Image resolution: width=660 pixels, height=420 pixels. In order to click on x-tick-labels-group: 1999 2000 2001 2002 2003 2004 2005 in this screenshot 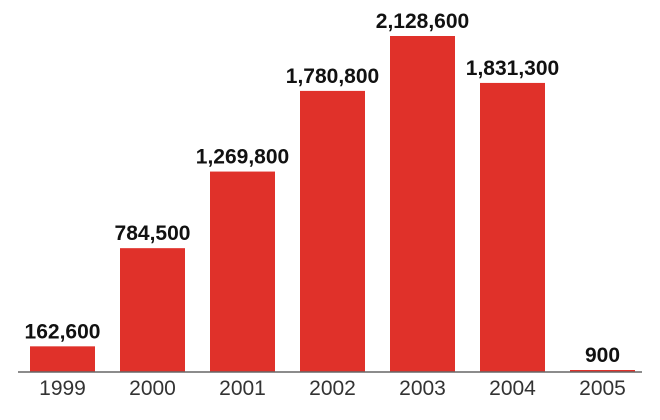, I will do `click(332, 388)`.